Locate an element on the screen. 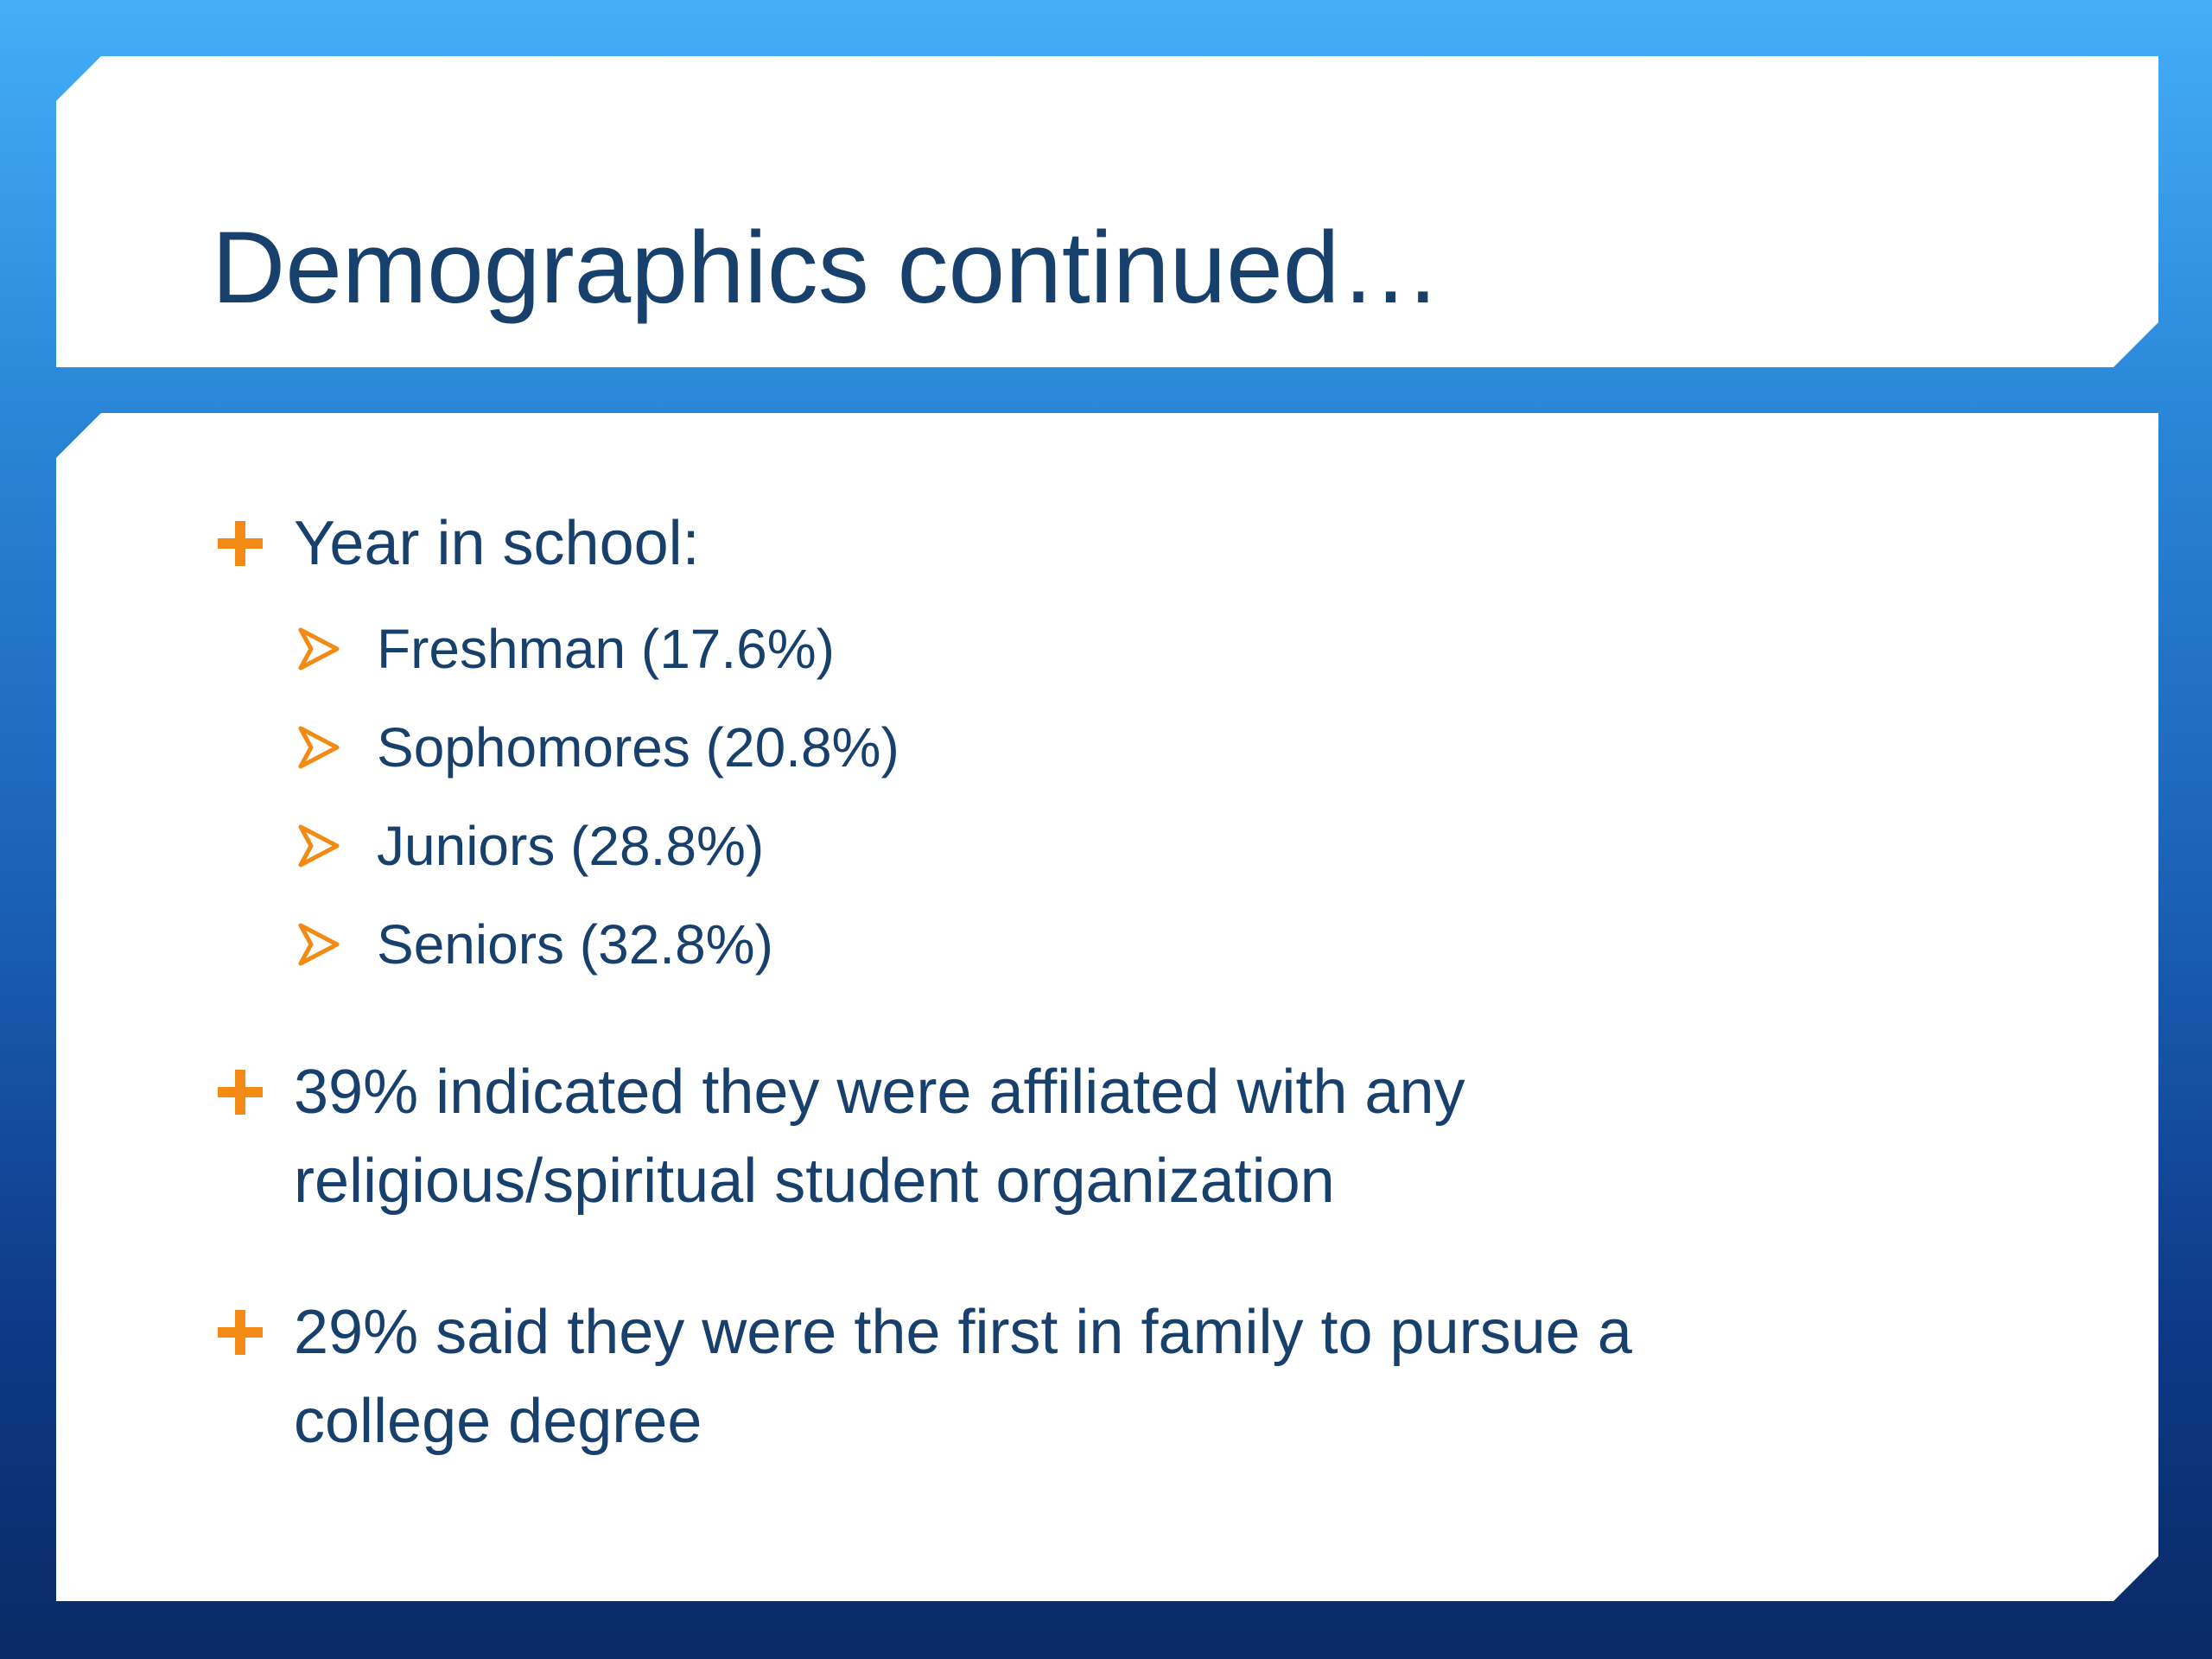 This screenshot has width=2212, height=1659. sub-bullet-text: Juniors (28.8%) is located at coordinates (571, 846).